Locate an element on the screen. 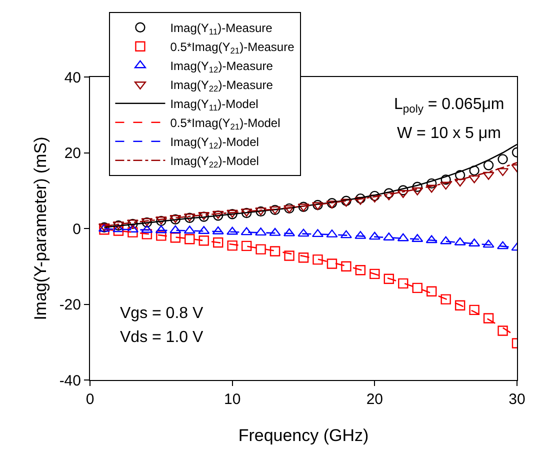 This screenshot has height=451, width=534. x-axis-title: Frequency (GHz) is located at coordinates (303, 435).